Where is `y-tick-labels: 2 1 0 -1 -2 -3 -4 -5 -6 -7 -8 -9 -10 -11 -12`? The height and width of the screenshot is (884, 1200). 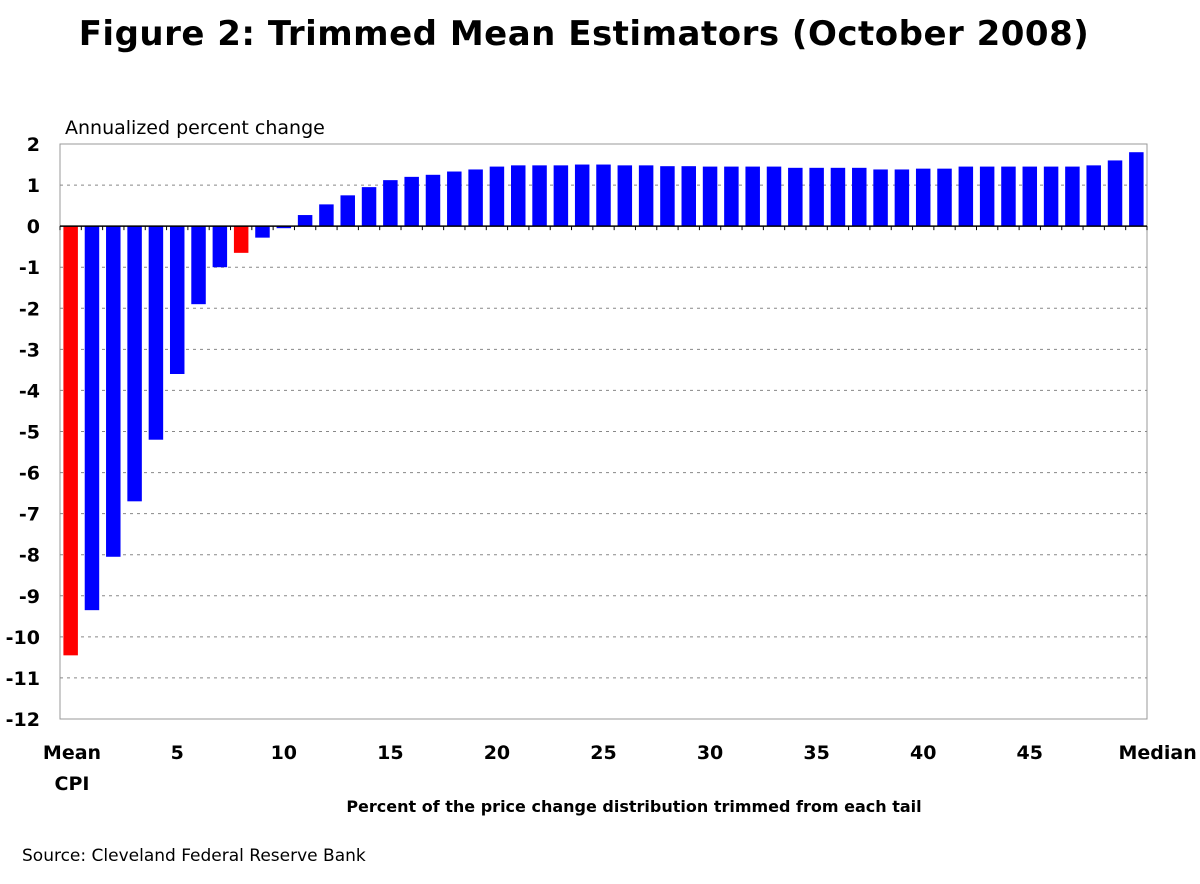 y-tick-labels: 2 1 0 -1 -2 -3 -4 -5 -6 -7 -8 -9 -10 -11 -12 is located at coordinates (23, 432).